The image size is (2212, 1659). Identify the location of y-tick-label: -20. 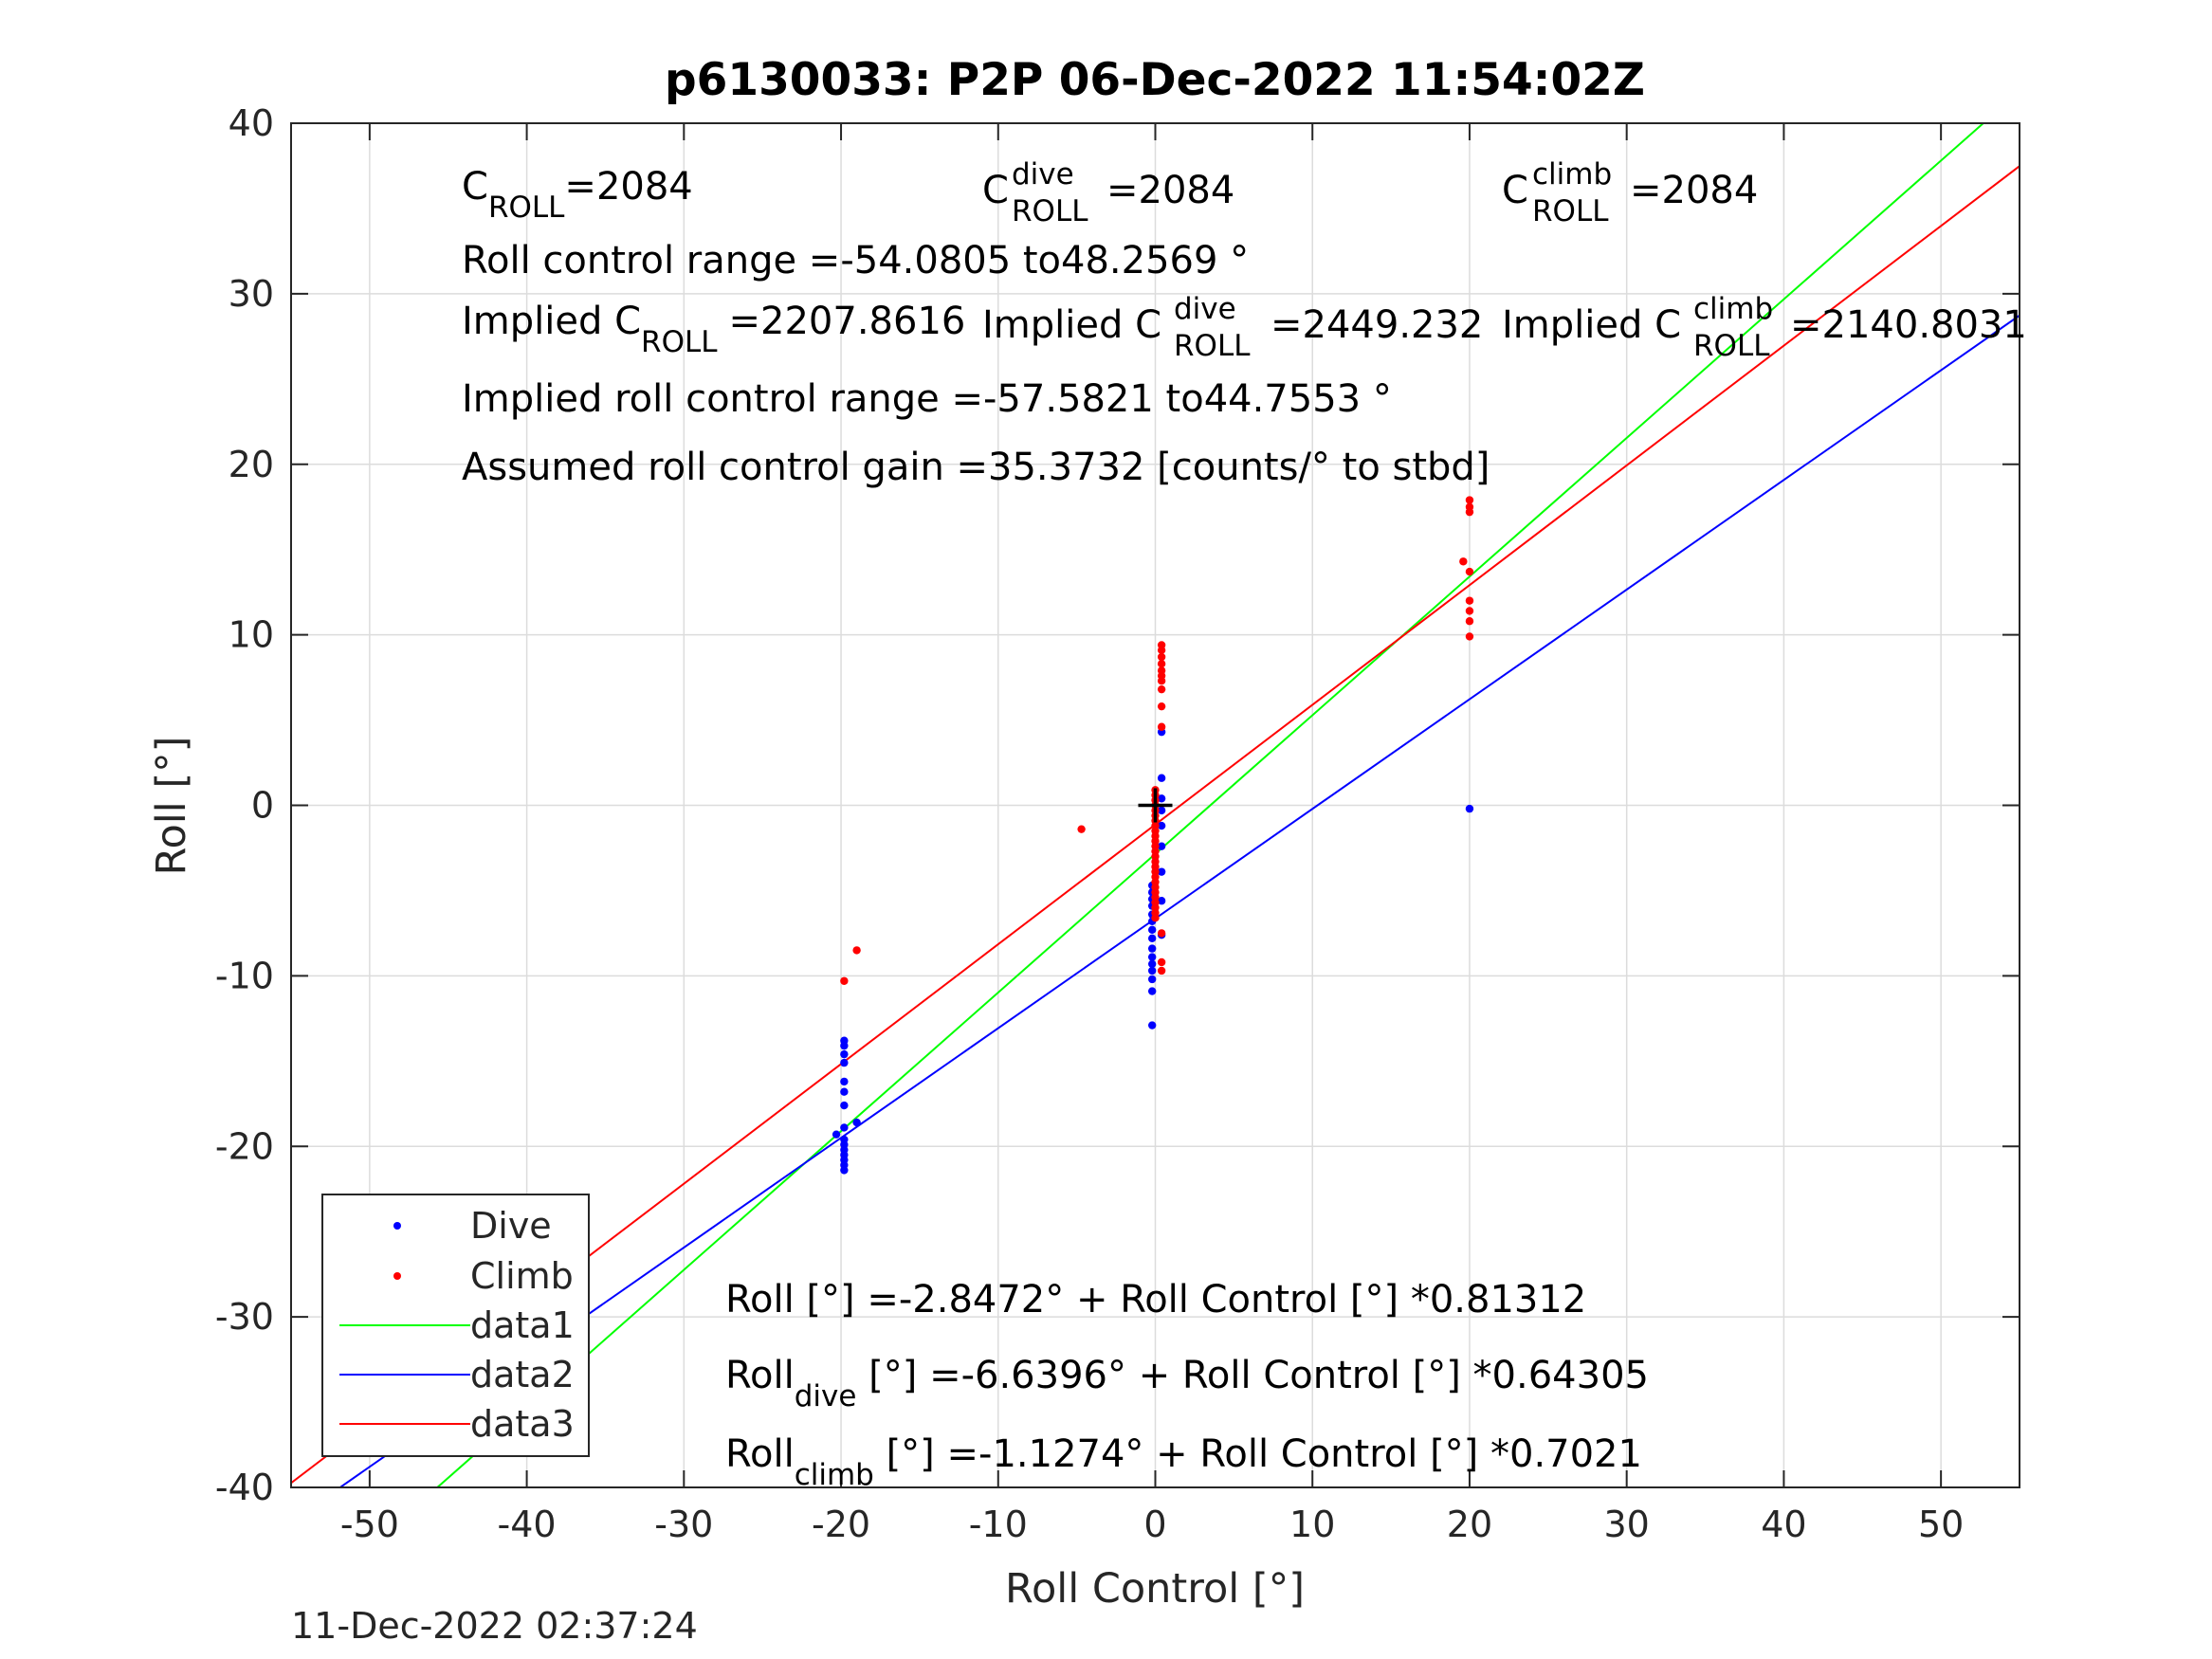
(244, 1146).